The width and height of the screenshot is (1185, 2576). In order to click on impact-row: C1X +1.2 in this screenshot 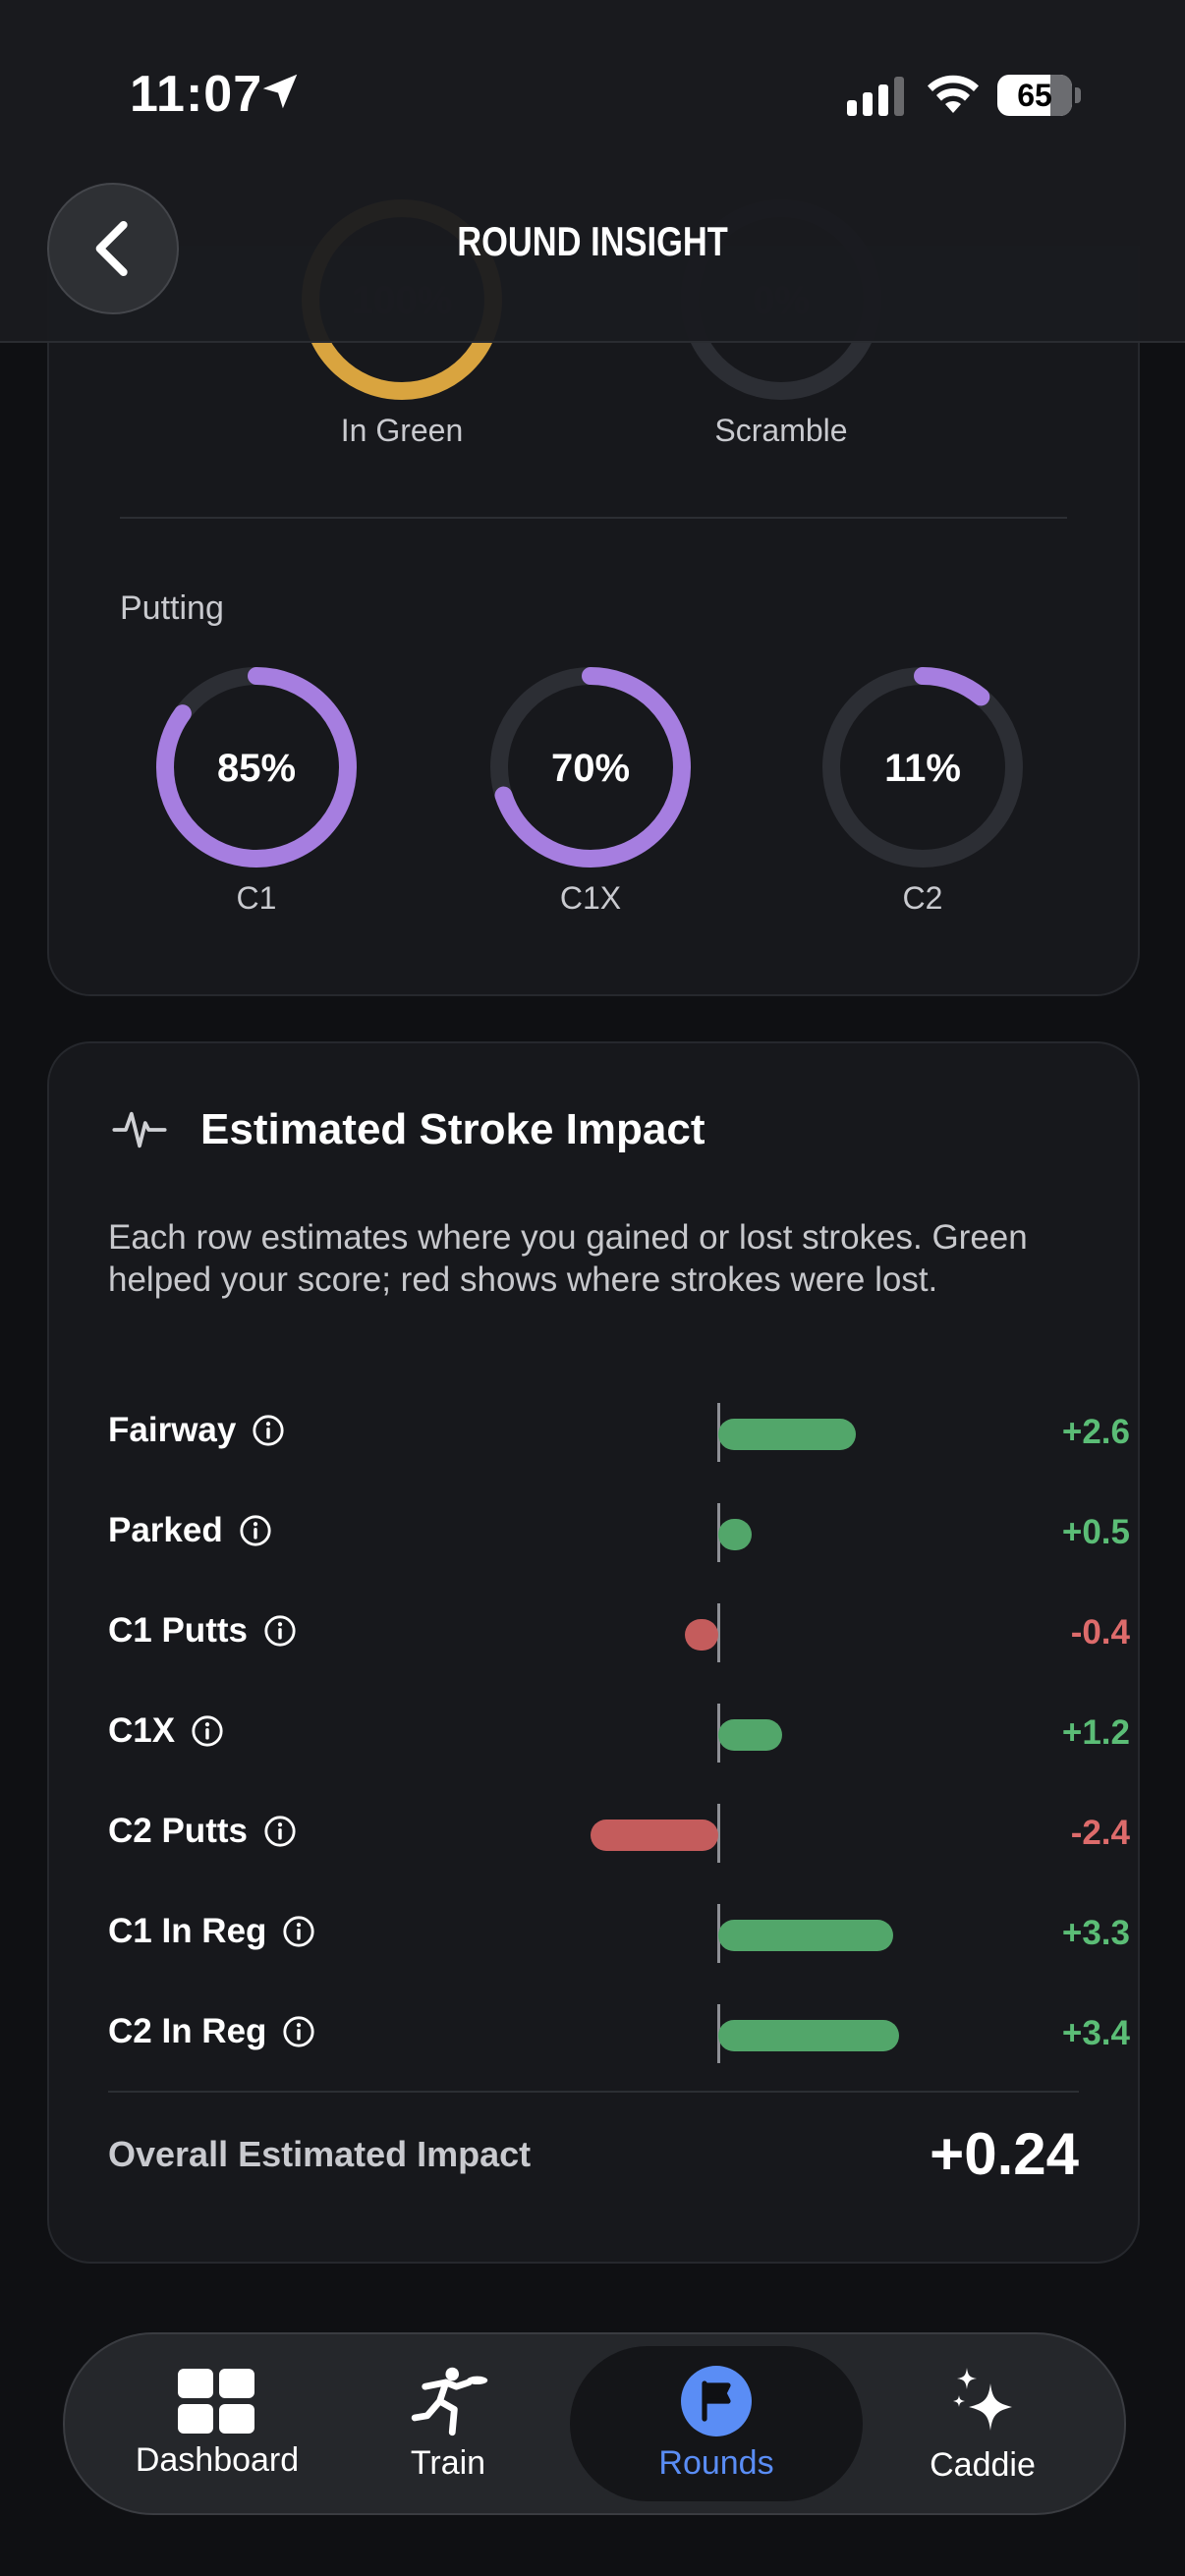, I will do `click(619, 1733)`.